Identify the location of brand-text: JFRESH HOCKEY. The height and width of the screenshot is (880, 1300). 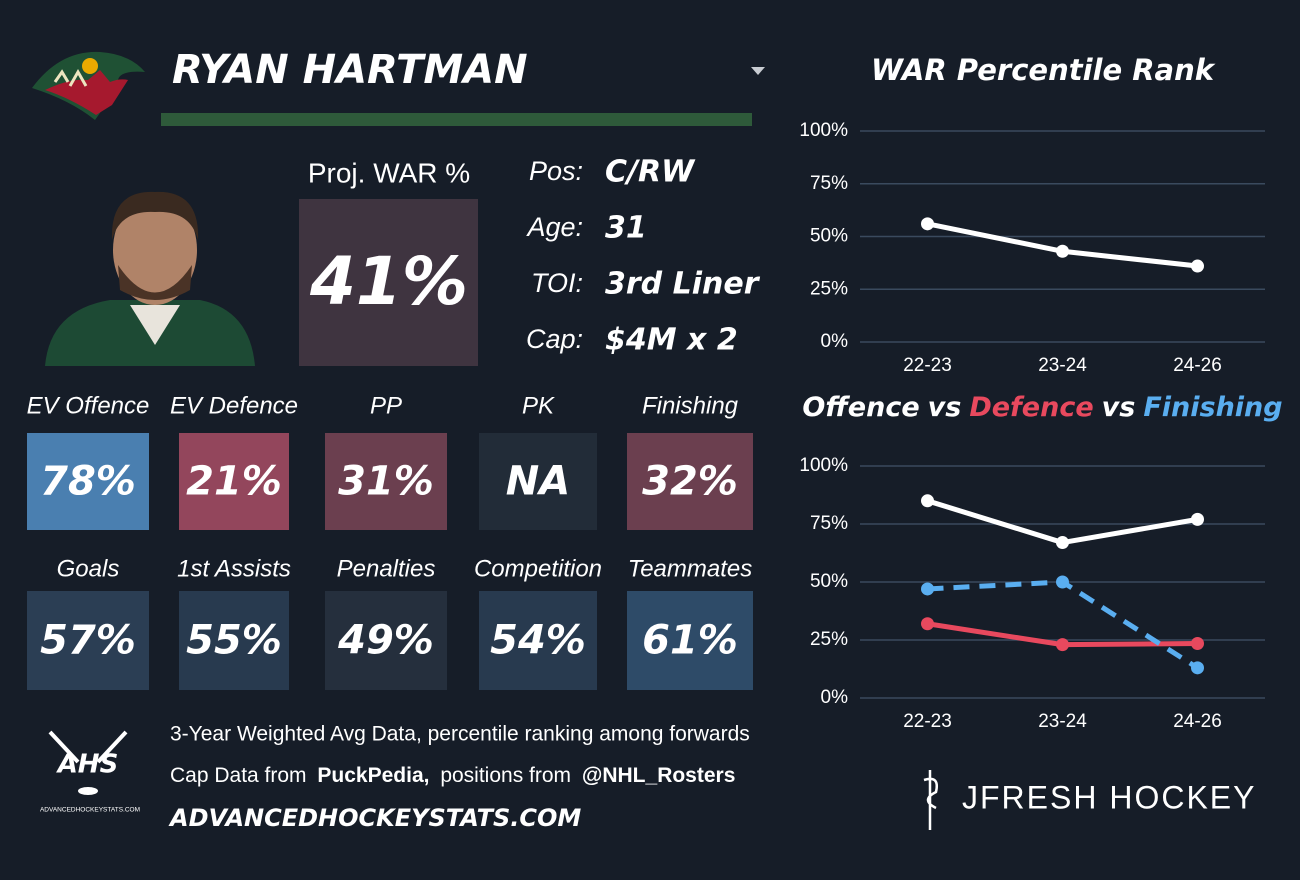
(1109, 797).